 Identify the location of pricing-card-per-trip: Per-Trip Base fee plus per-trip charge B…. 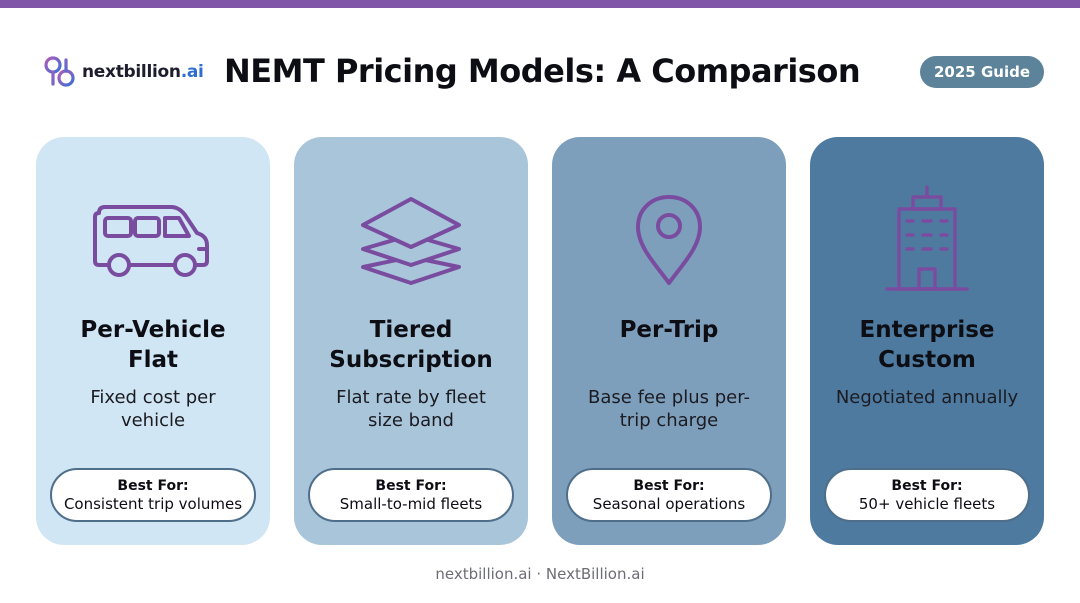
(669, 341).